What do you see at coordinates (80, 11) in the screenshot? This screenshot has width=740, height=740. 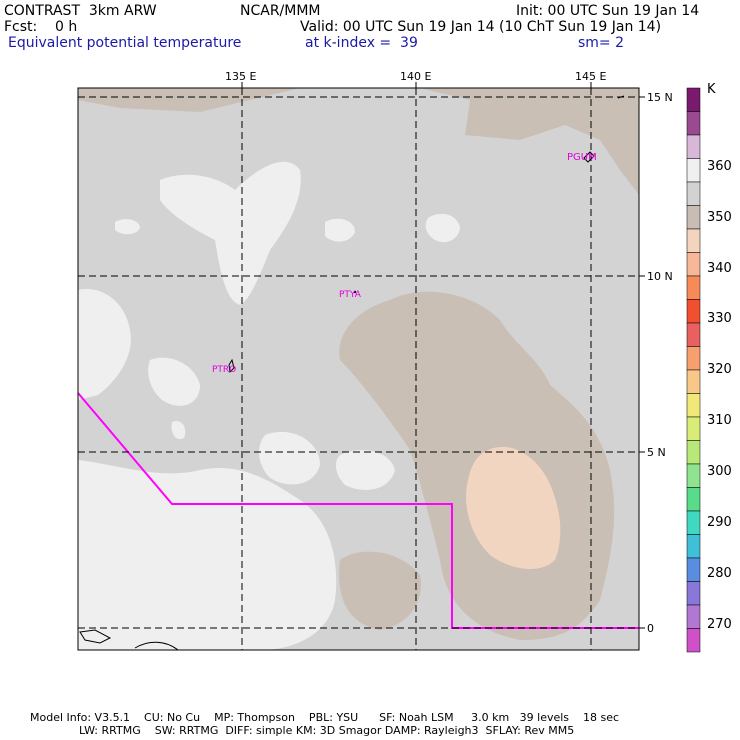 I see `product-title: CONTRAST 3km ARW` at bounding box center [80, 11].